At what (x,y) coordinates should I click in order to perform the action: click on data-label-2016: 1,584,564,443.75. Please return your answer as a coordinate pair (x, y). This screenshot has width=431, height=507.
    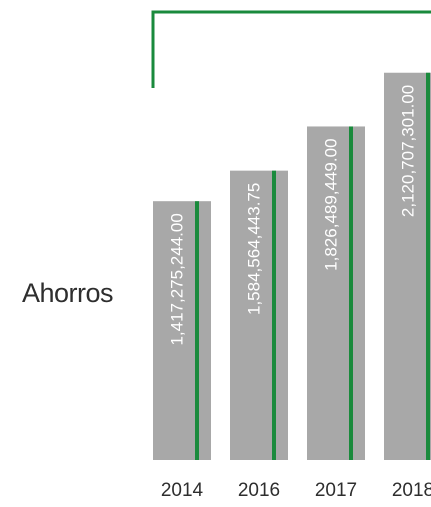
    Looking at the image, I should click on (253, 249).